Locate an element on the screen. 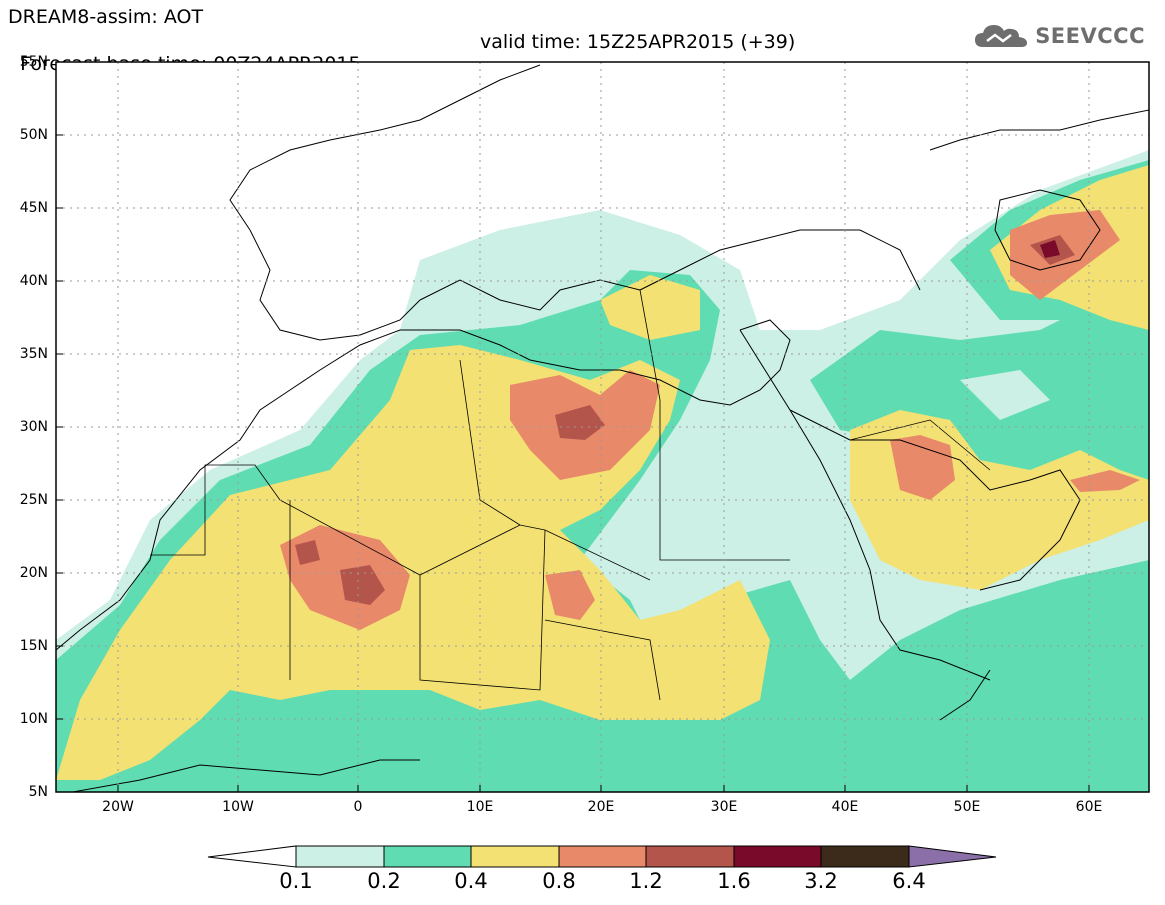 This screenshot has height=905, width=1165. seevccc-logo: SEEVCCC is located at coordinates (1059, 36).